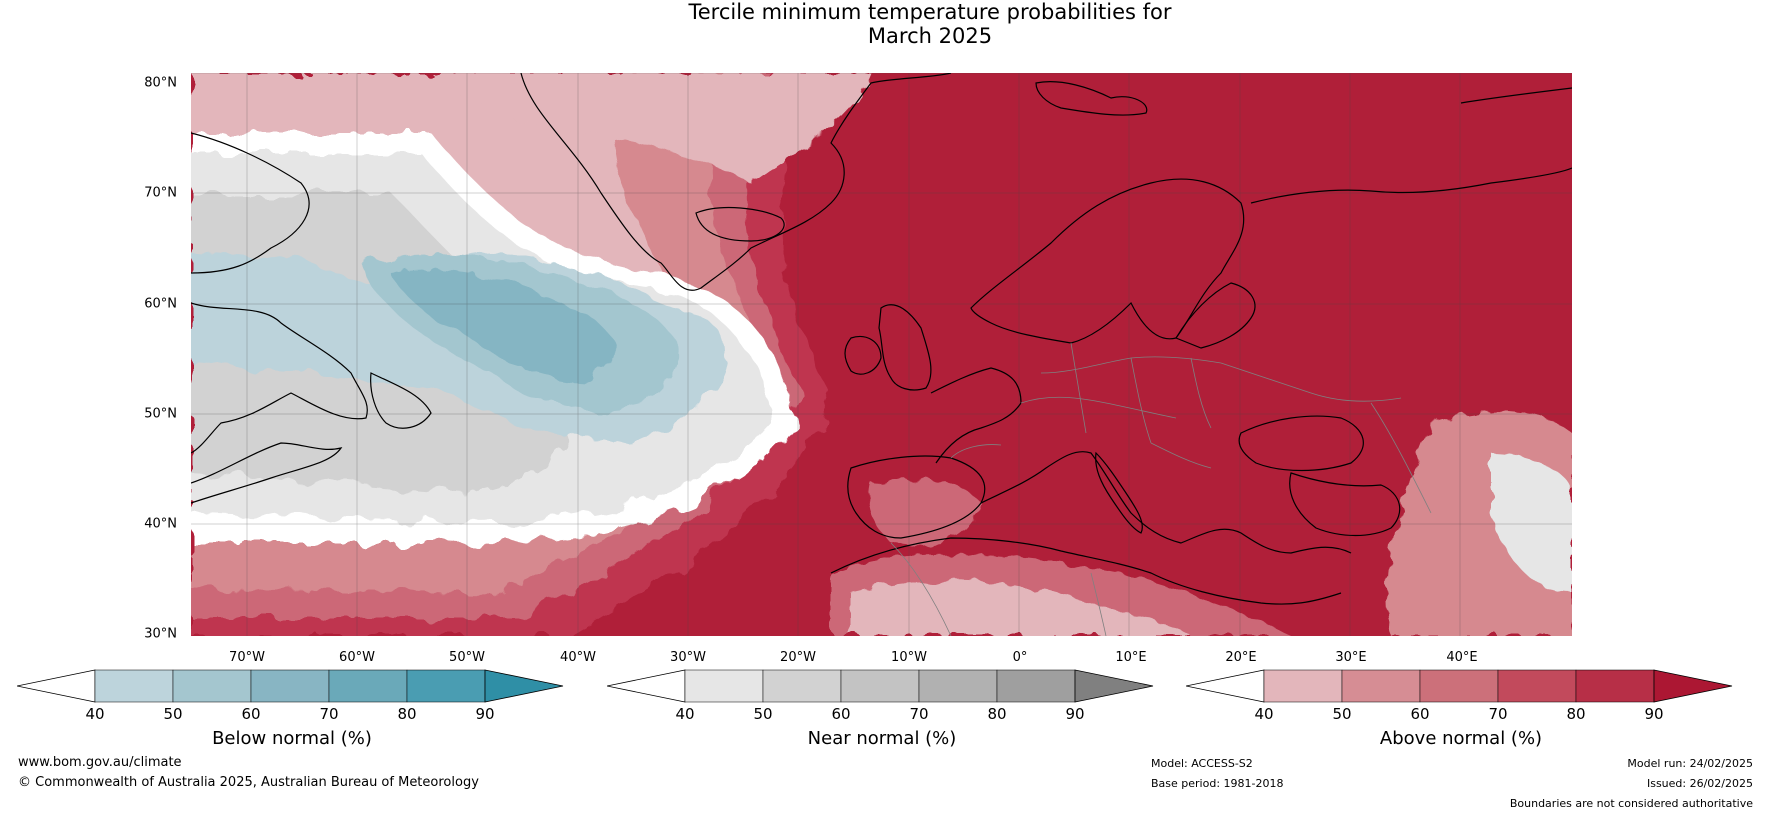 The height and width of the screenshot is (816, 1770). Describe the element at coordinates (1693, 686) in the screenshot. I see `colorbar-above-high-extend` at that location.